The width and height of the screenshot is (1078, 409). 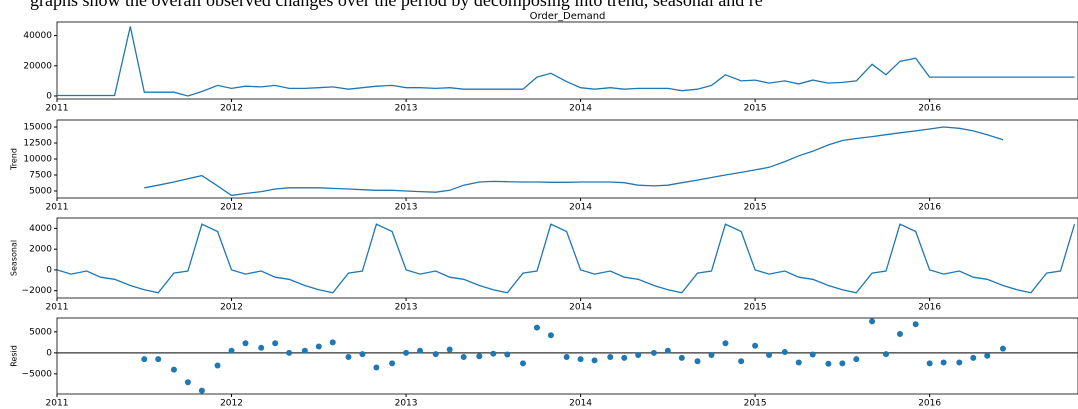 I want to click on y-tick-label: 40000, so click(x=37, y=36).